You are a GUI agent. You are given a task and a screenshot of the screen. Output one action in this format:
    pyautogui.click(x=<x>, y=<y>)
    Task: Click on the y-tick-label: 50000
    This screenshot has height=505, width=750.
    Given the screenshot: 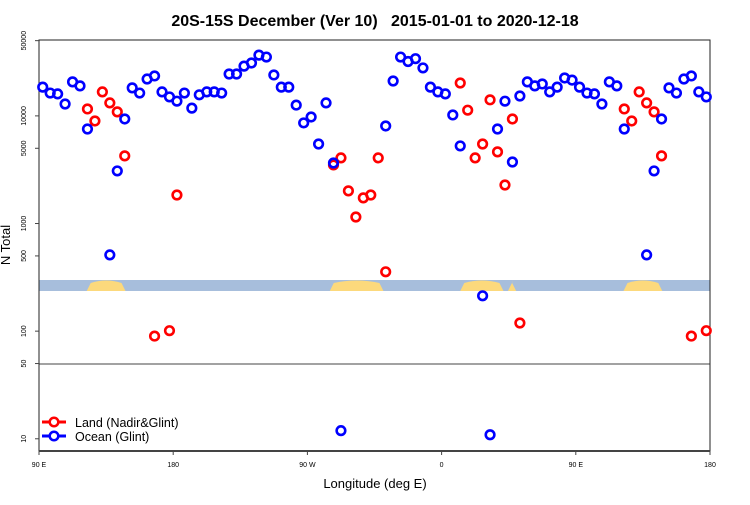 What is the action you would take?
    pyautogui.click(x=24, y=41)
    